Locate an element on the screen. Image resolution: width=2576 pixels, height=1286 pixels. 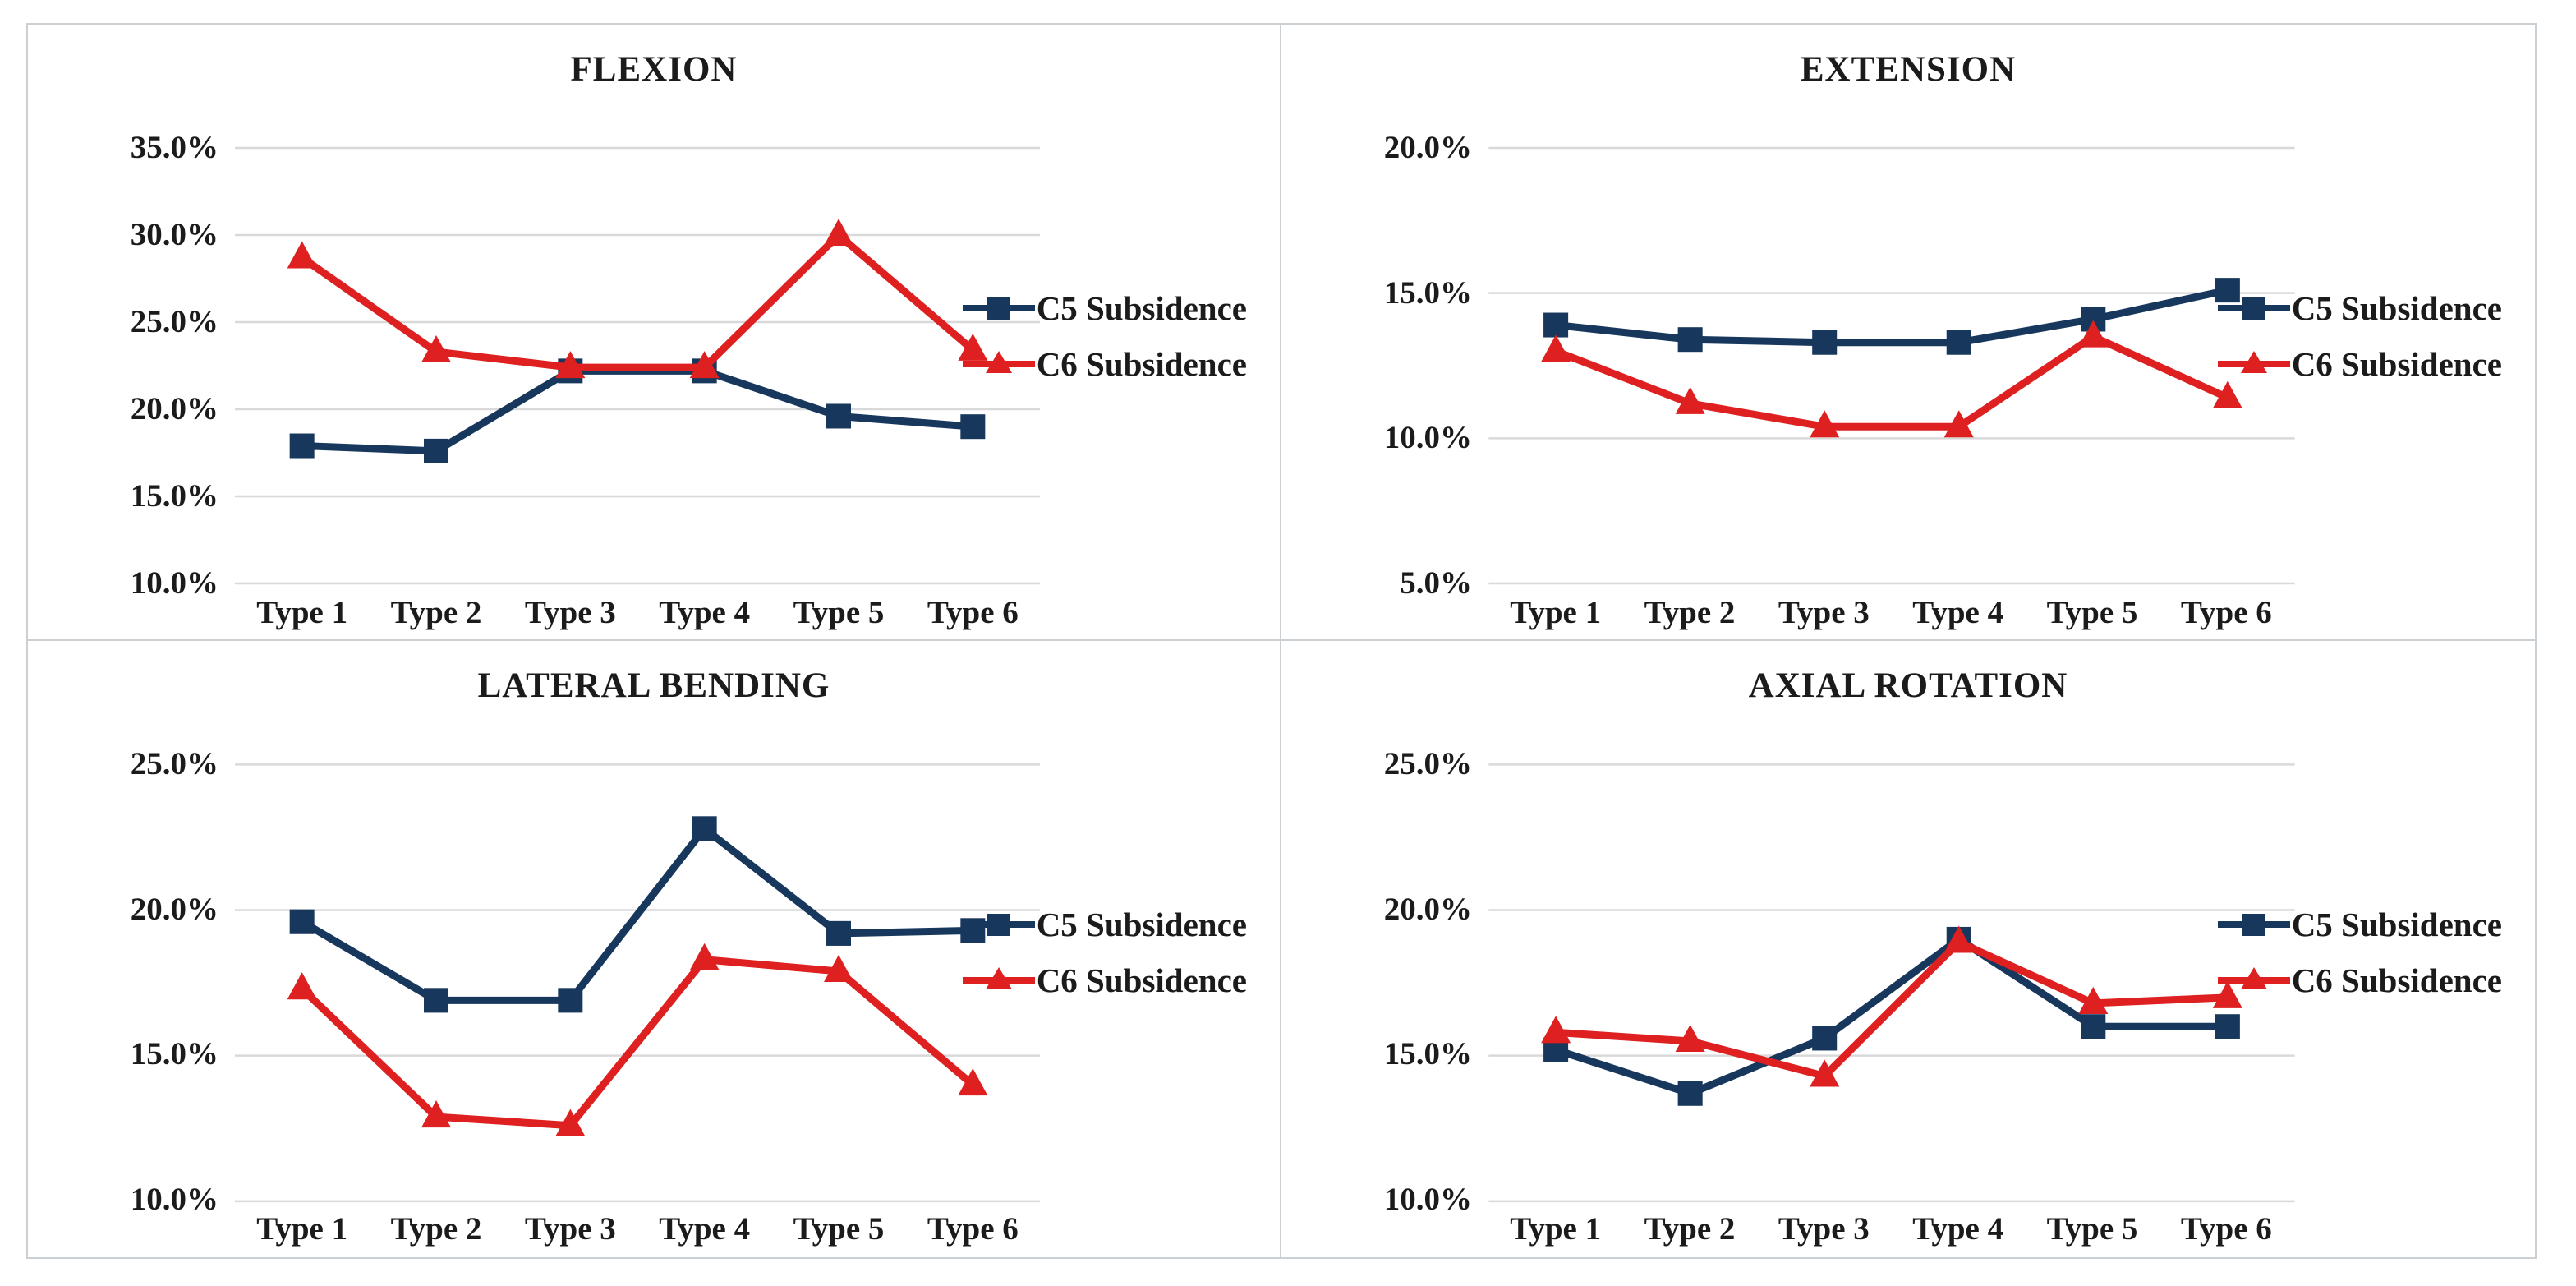
y-tick-label: 5.0% is located at coordinates (1436, 583).